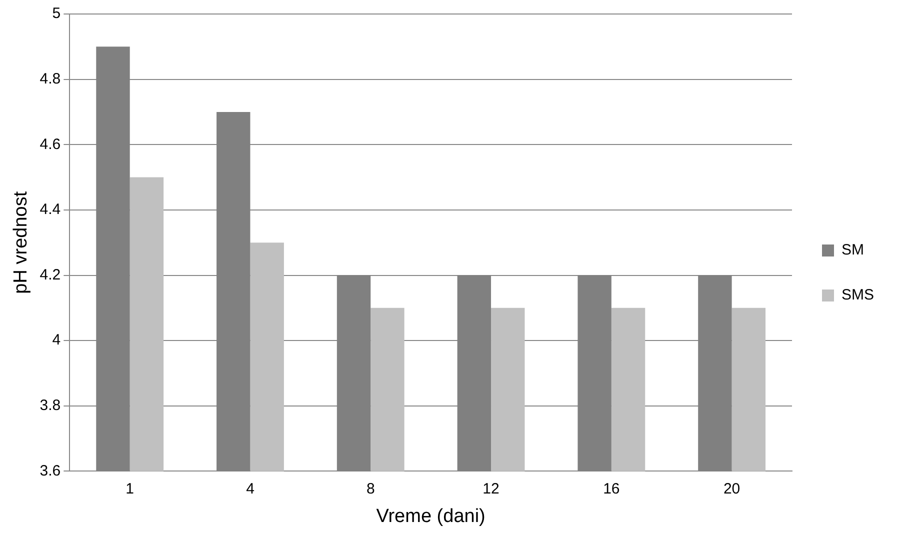  What do you see at coordinates (370, 489) in the screenshot?
I see `x-tick-label: 8` at bounding box center [370, 489].